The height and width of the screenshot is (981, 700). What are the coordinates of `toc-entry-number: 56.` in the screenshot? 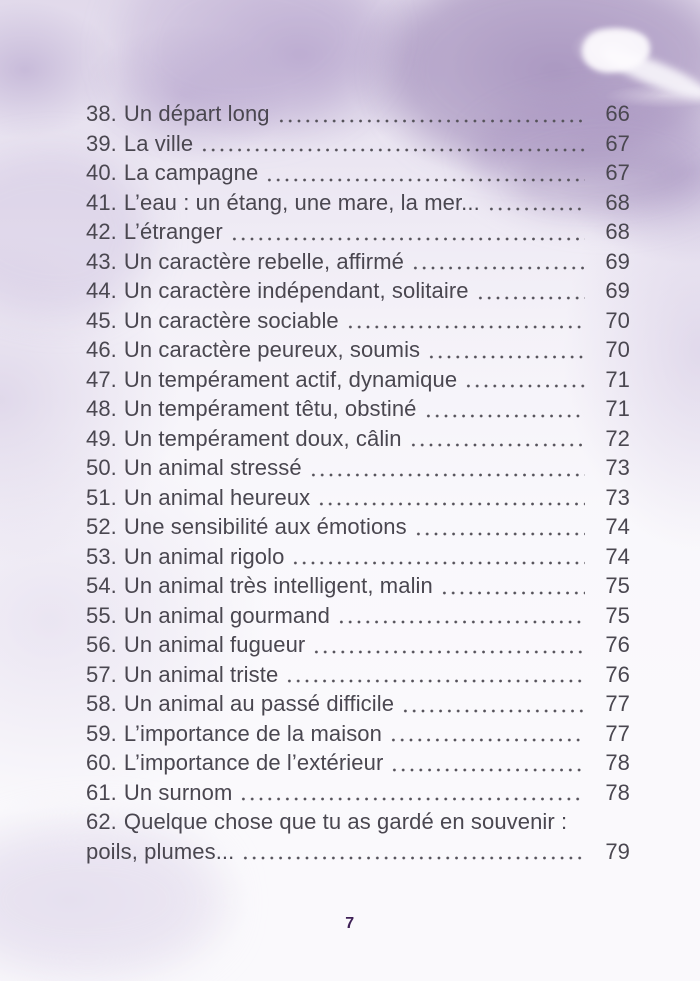 It's located at (101, 644).